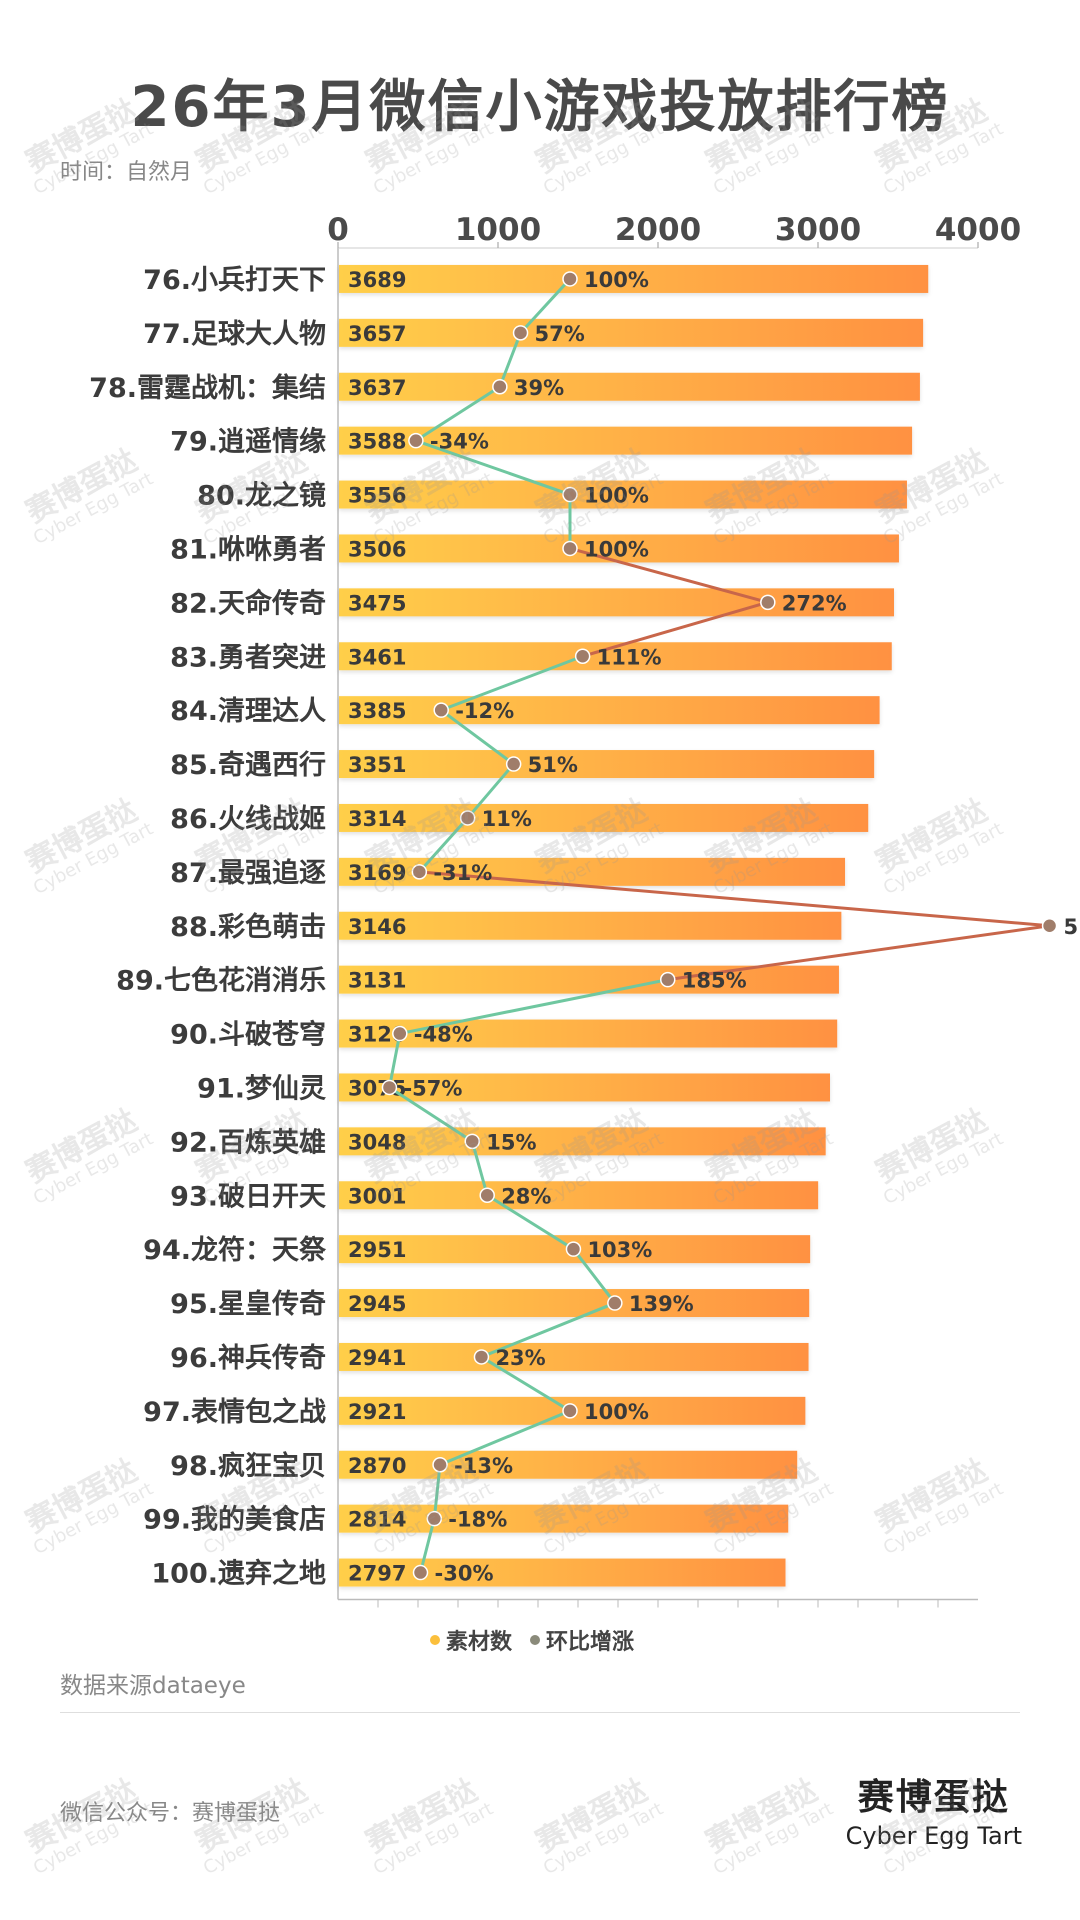 The width and height of the screenshot is (1080, 1920). What do you see at coordinates (462, 873) in the screenshot?
I see `growth-label: -31%` at bounding box center [462, 873].